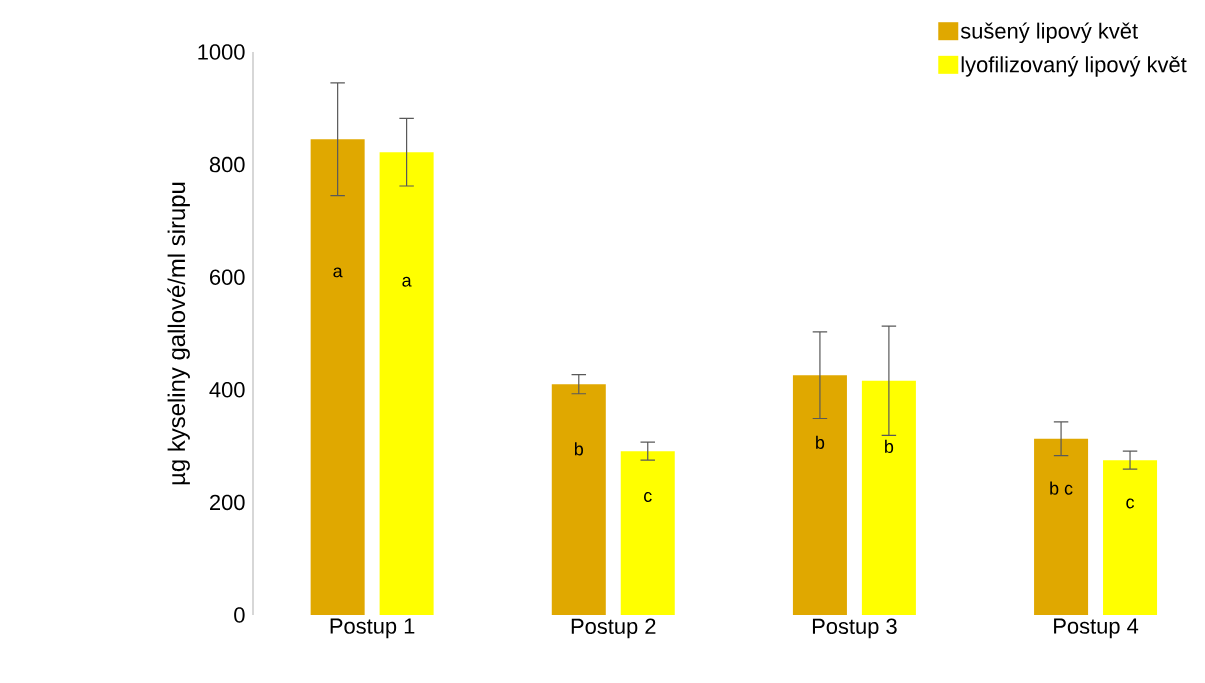 Image resolution: width=1205 pixels, height=683 pixels. I want to click on y-tick-label: 600, so click(227, 277).